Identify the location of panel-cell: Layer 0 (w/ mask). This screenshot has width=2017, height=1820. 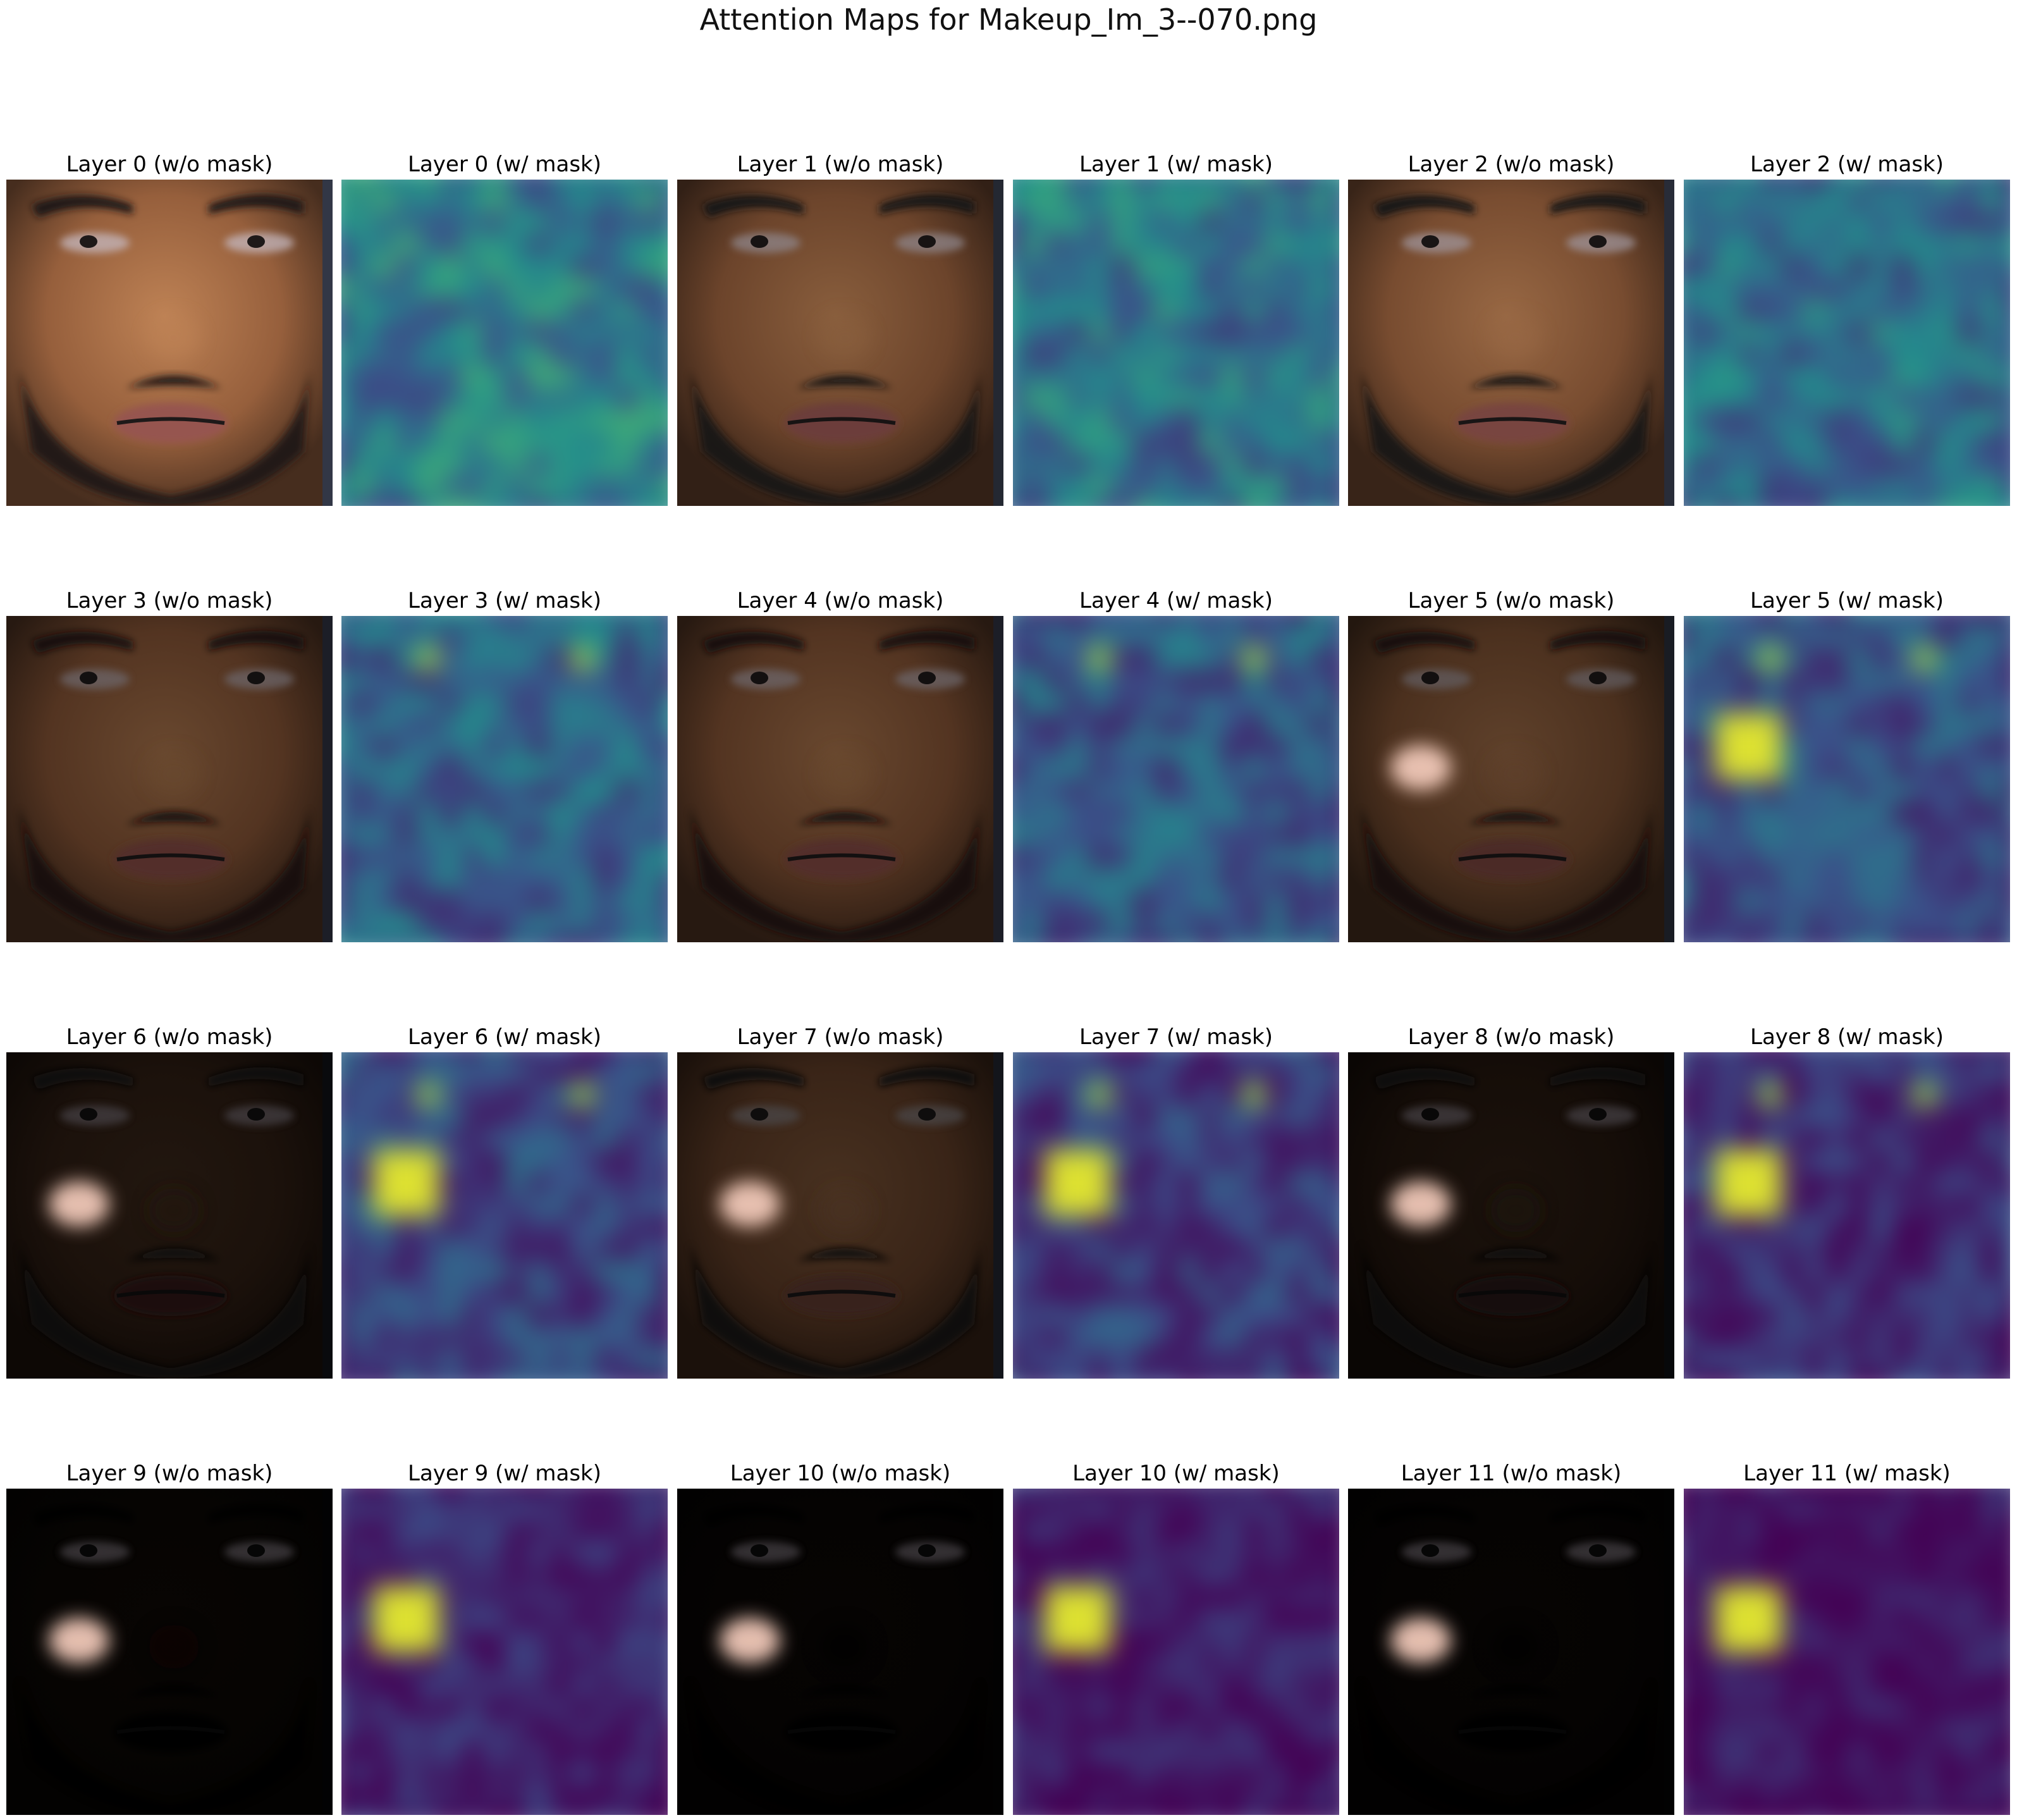
(504, 329).